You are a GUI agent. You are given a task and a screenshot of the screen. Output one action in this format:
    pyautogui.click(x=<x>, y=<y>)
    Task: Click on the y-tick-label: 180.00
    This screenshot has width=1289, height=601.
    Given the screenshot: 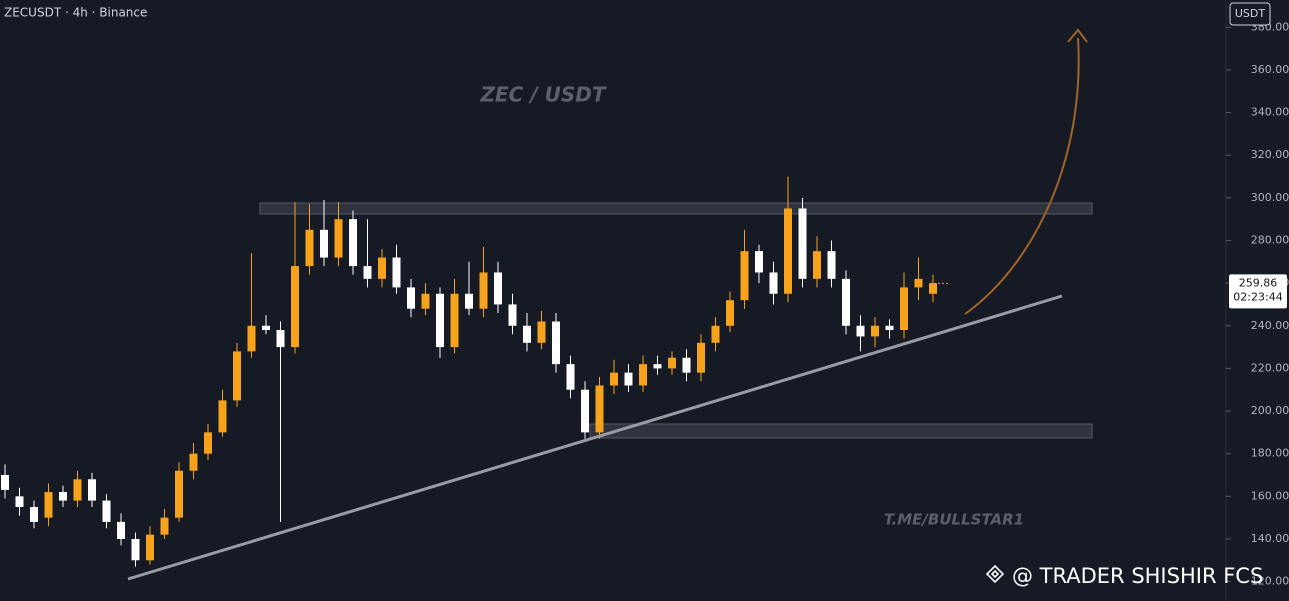 What is the action you would take?
    pyautogui.click(x=1270, y=453)
    